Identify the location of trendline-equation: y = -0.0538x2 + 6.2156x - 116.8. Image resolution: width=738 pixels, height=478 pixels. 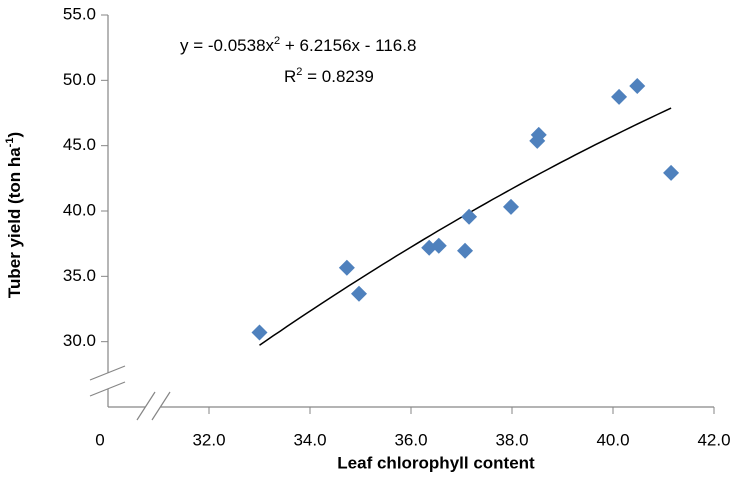
(298, 45).